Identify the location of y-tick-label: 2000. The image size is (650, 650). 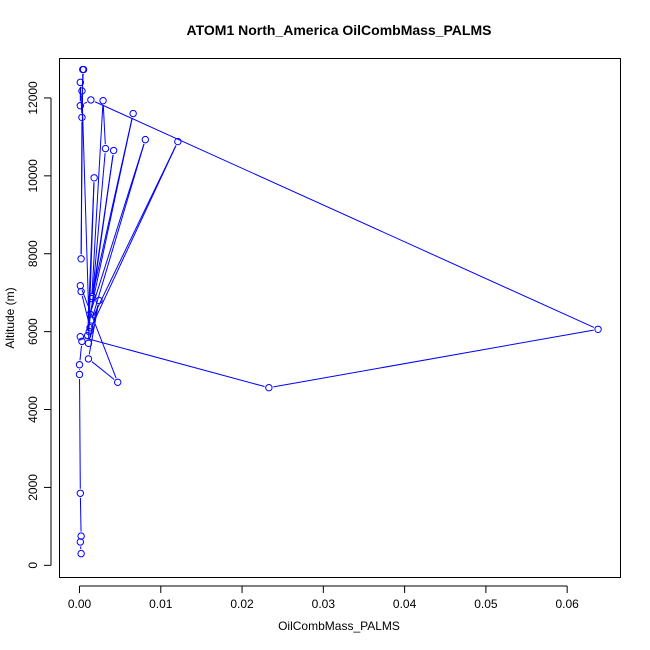
(33, 487).